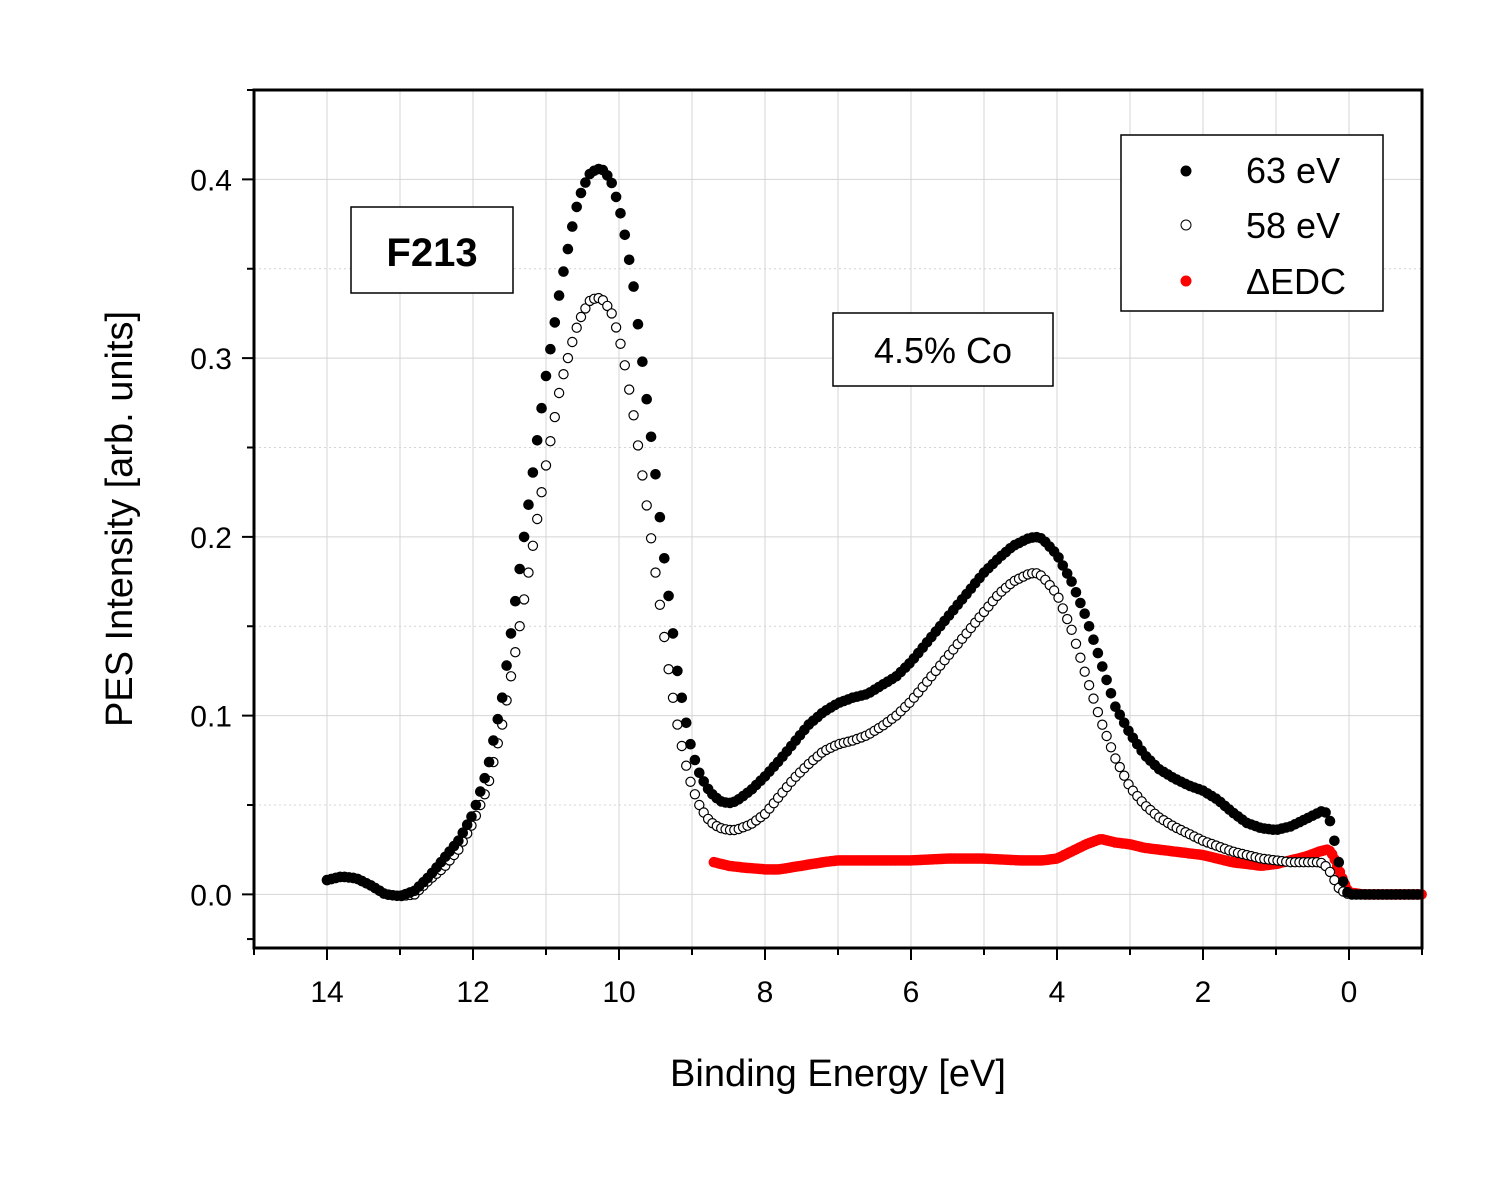  What do you see at coordinates (472, 992) in the screenshot?
I see `x-tick-label: 12` at bounding box center [472, 992].